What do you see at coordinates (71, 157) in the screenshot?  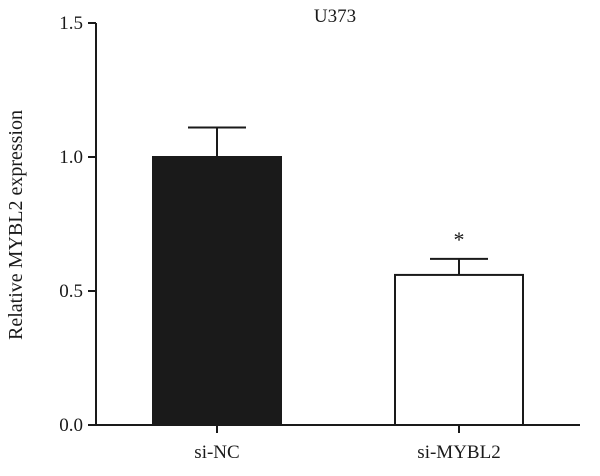 I see `y-tick-label: 1.0` at bounding box center [71, 157].